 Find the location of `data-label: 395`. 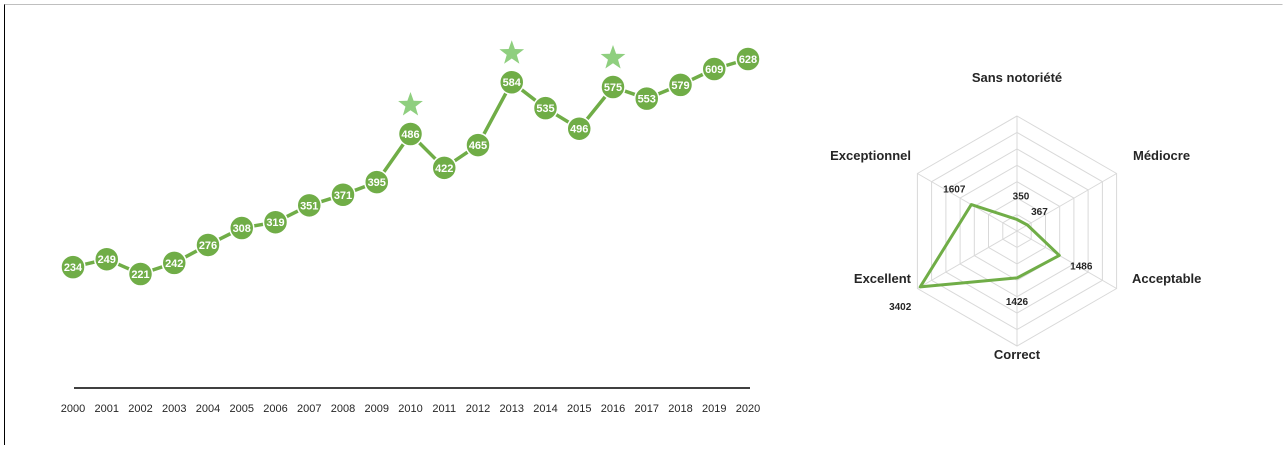

data-label: 395 is located at coordinates (377, 183).